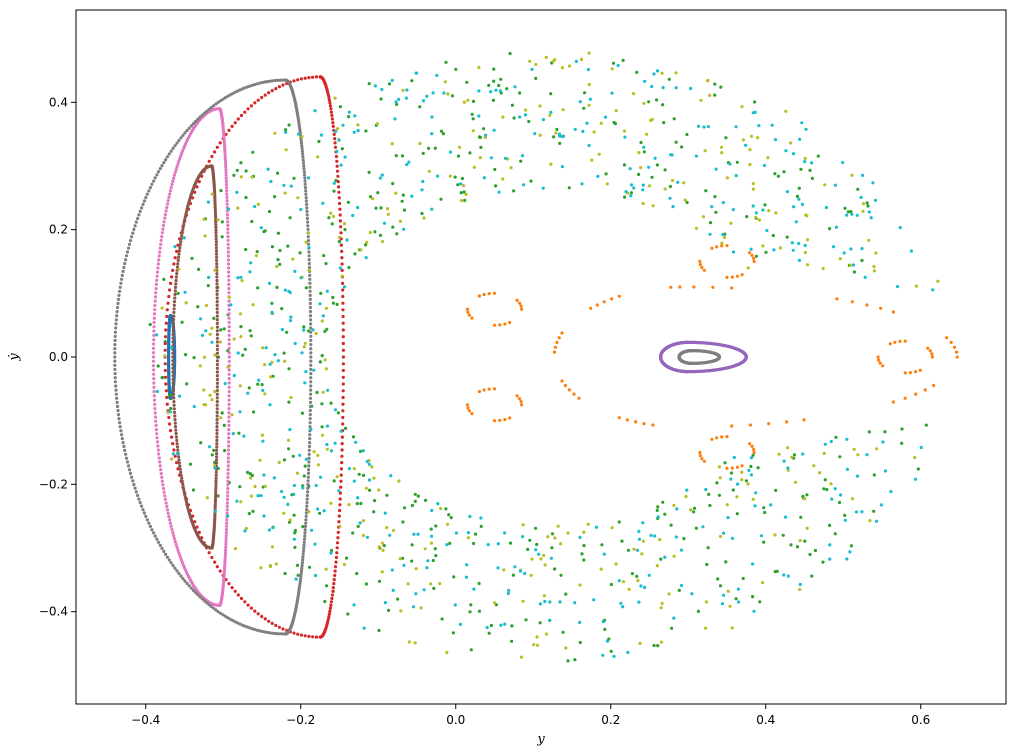 This screenshot has height=756, width=1015. I want to click on y-tick-label: −0.2, so click(53, 484).